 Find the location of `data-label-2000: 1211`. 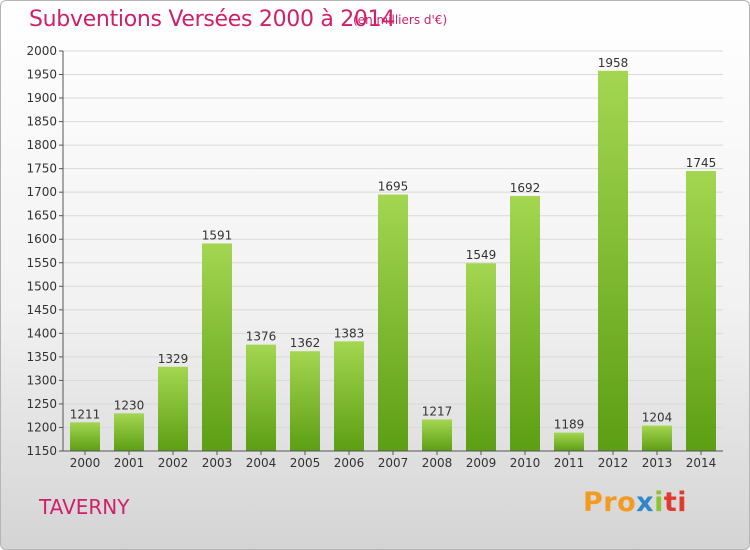

data-label-2000: 1211 is located at coordinates (85, 414).